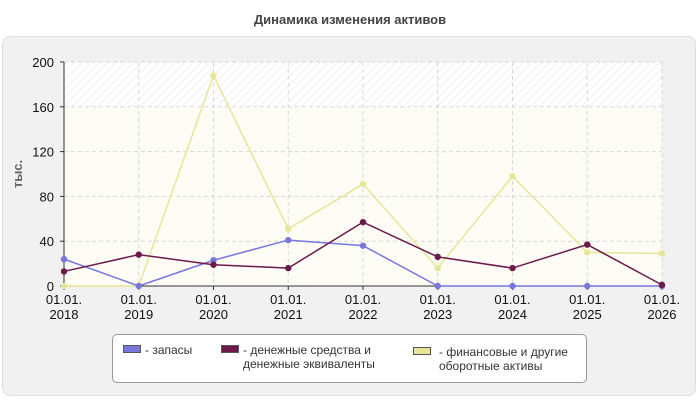 The image size is (700, 400). What do you see at coordinates (307, 350) in the screenshot?
I see `legend-label-line: - денежные средства и` at bounding box center [307, 350].